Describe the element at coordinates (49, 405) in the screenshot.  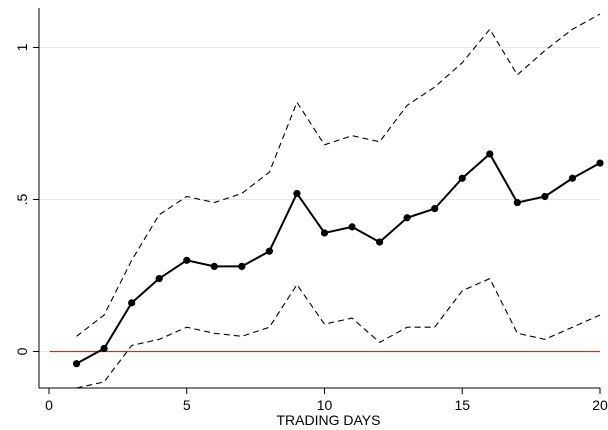
I see `x-tick-label-0: 0` at that location.